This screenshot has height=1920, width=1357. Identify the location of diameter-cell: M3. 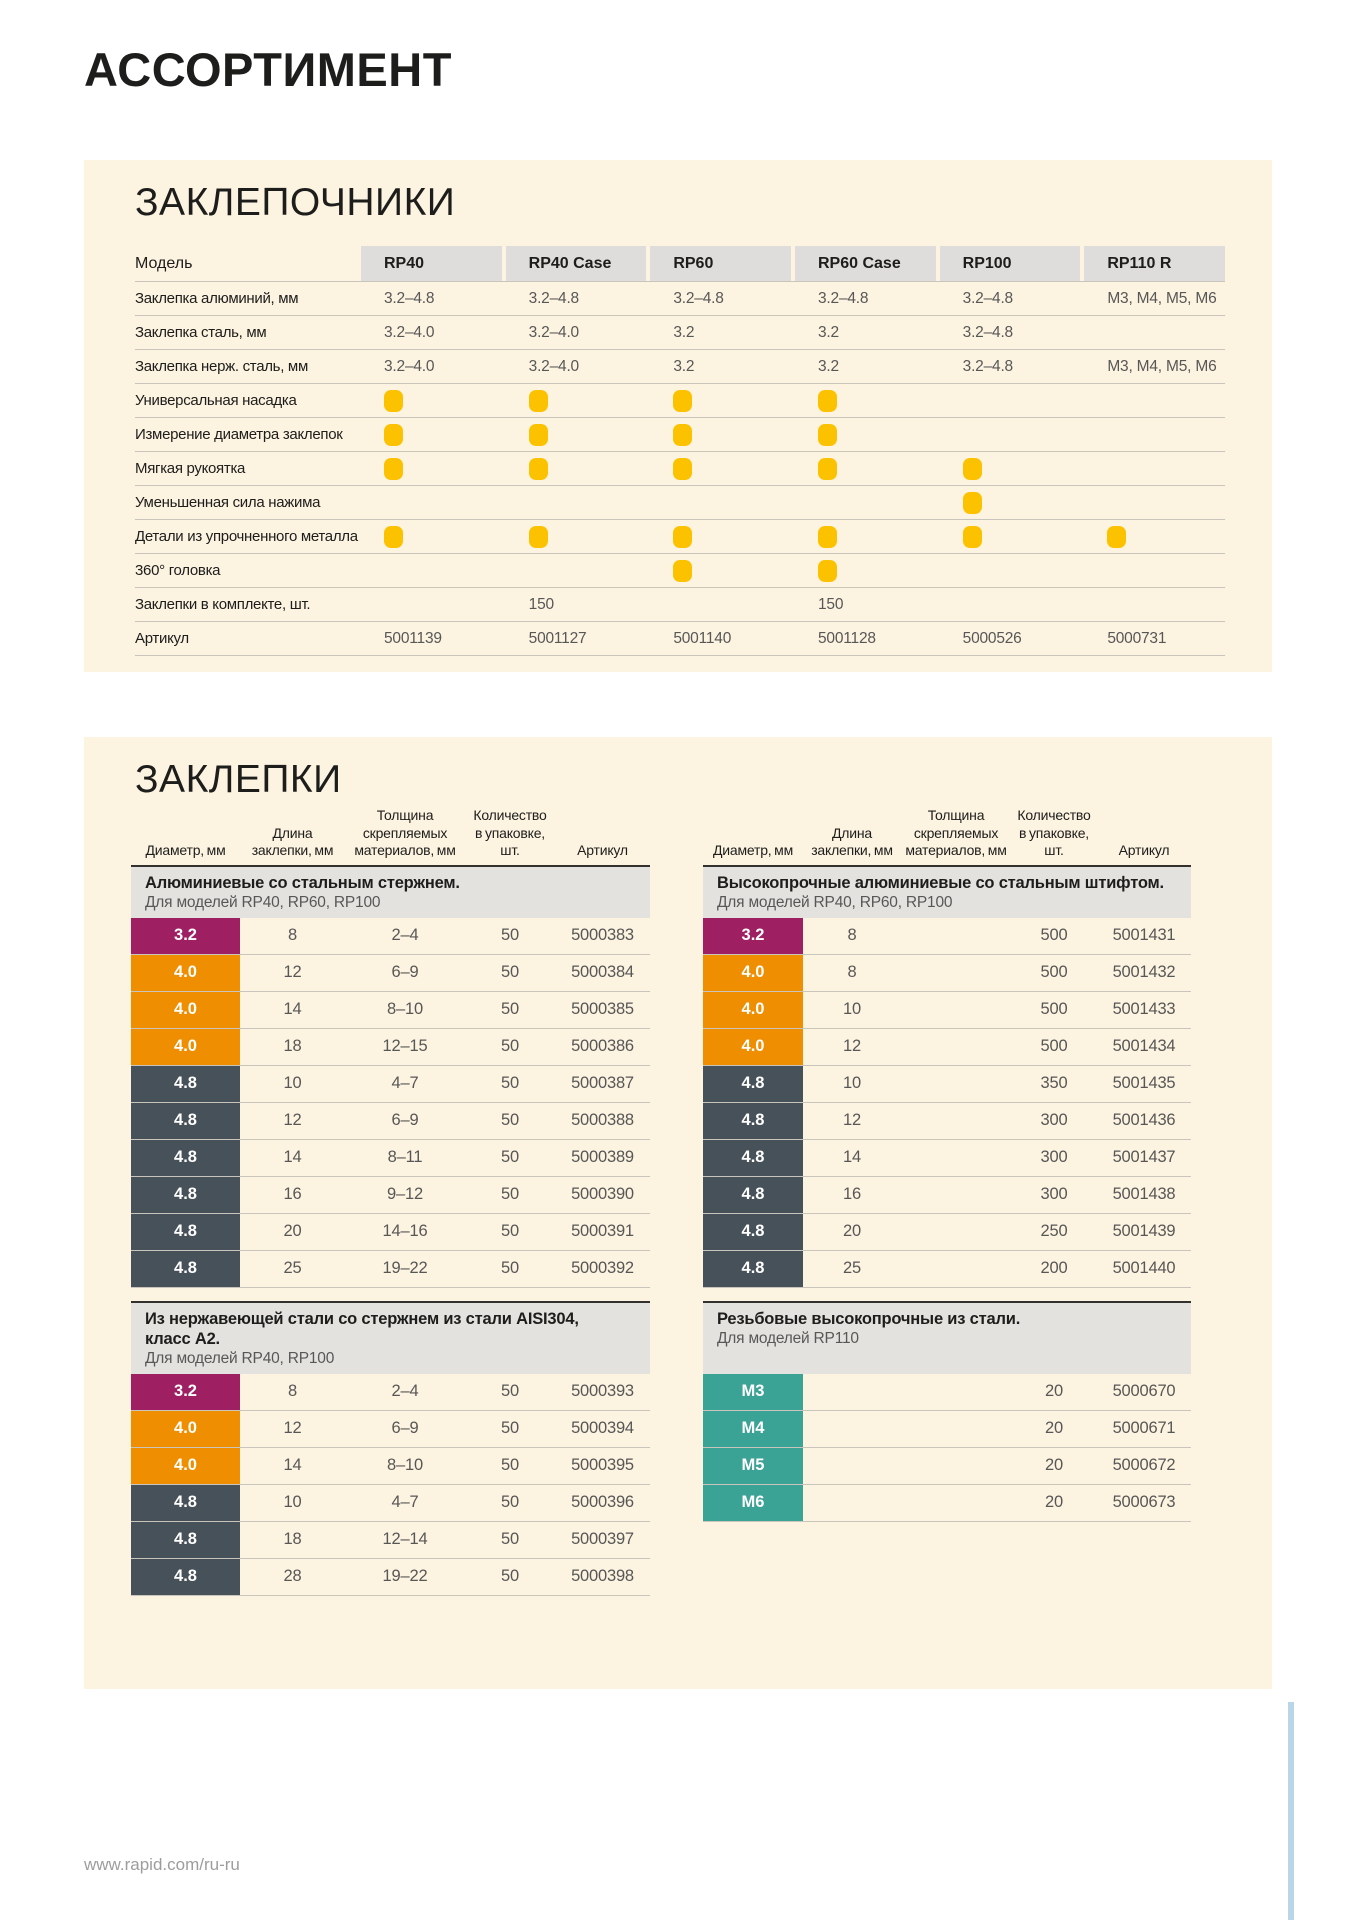
(753, 1391).